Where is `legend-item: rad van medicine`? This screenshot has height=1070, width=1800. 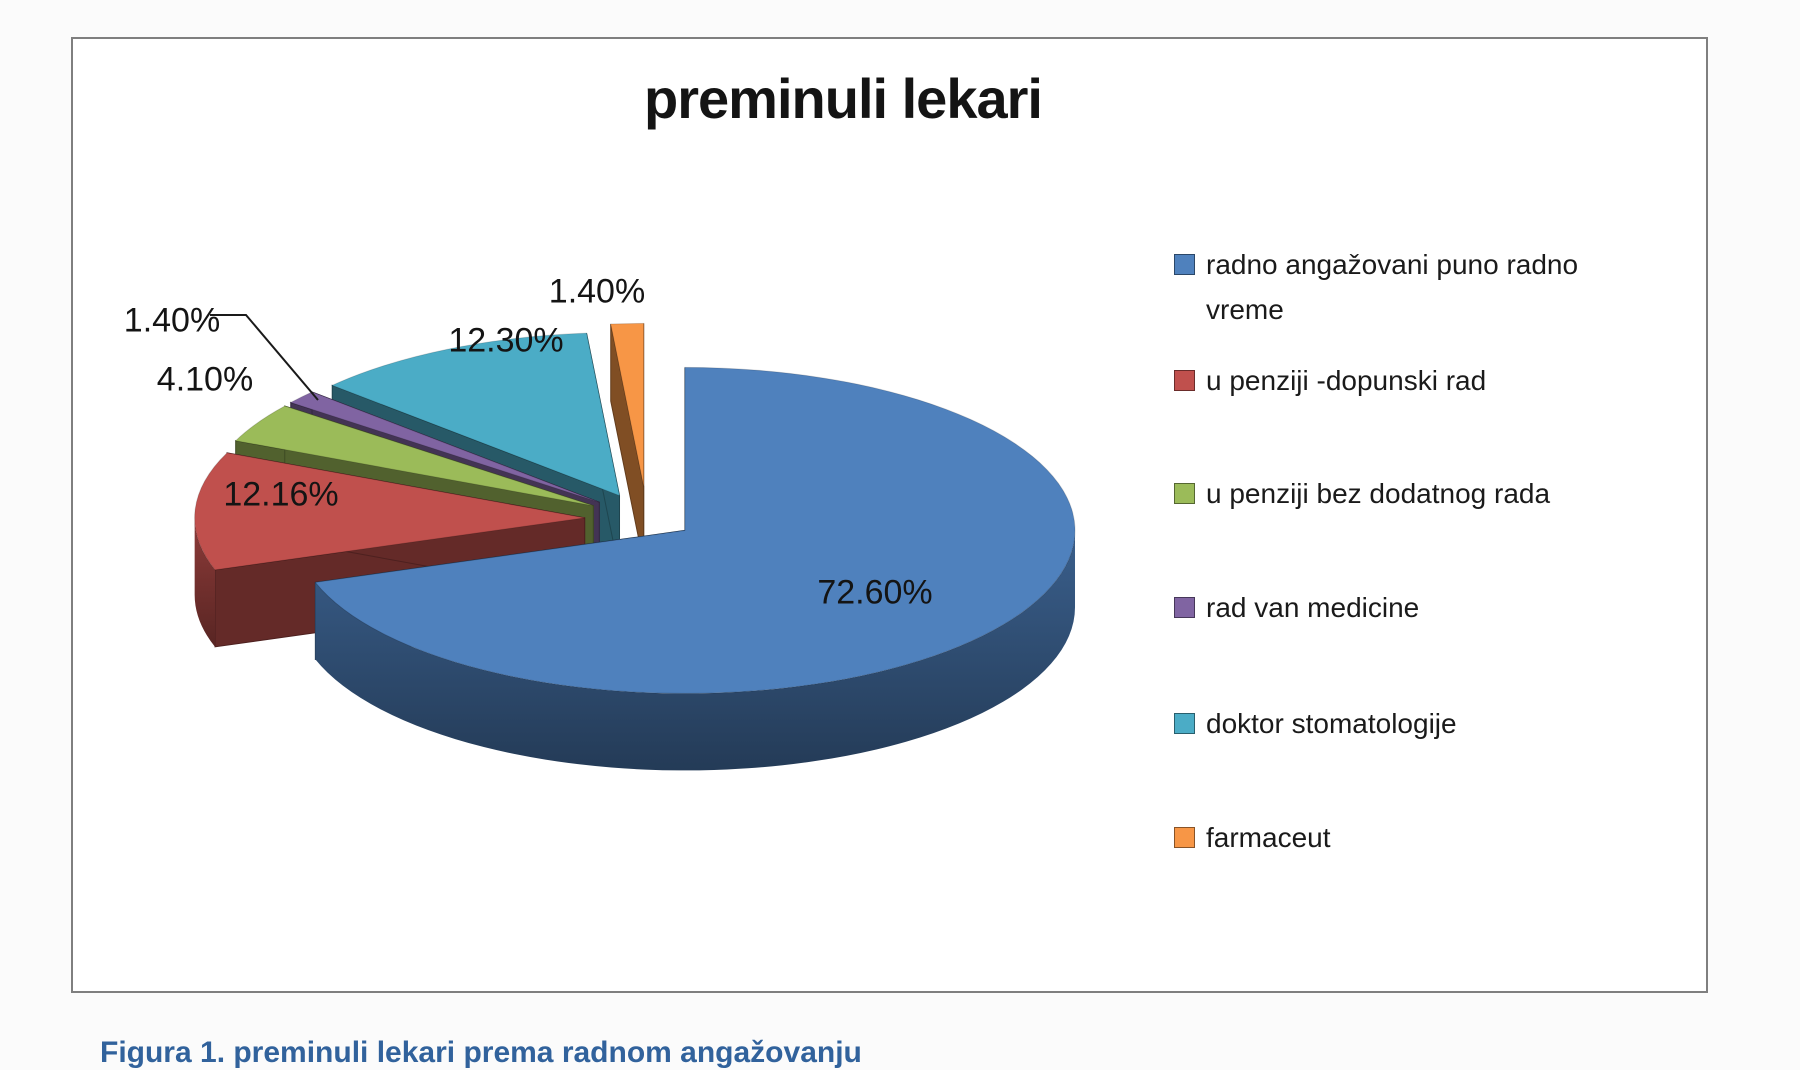
legend-item: rad van medicine is located at coordinates (1424, 607).